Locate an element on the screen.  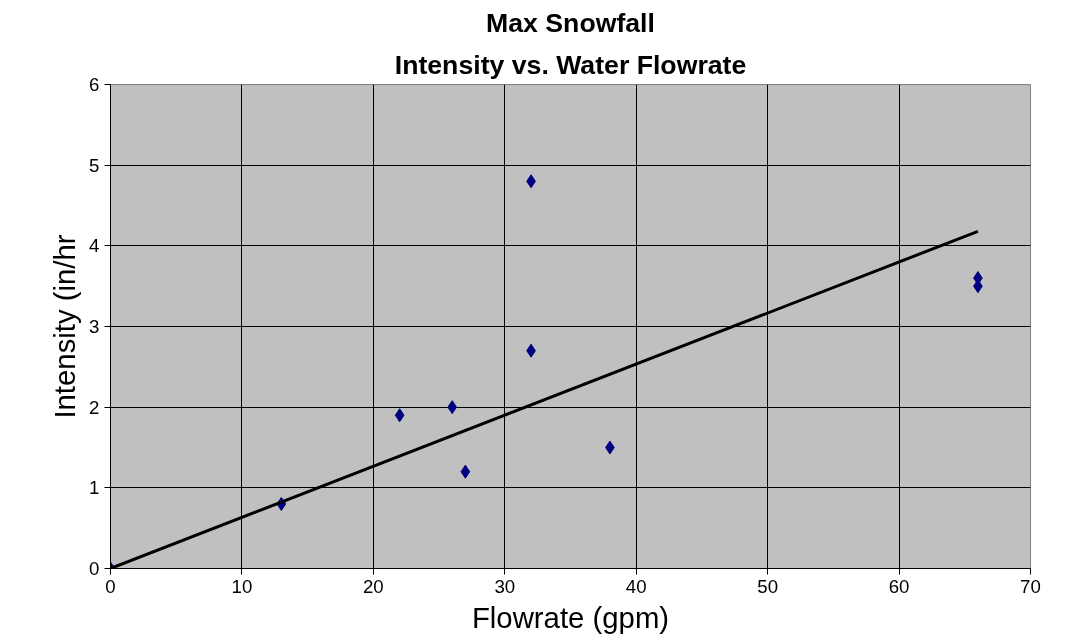
x-tick-label: 0 is located at coordinates (110, 586).